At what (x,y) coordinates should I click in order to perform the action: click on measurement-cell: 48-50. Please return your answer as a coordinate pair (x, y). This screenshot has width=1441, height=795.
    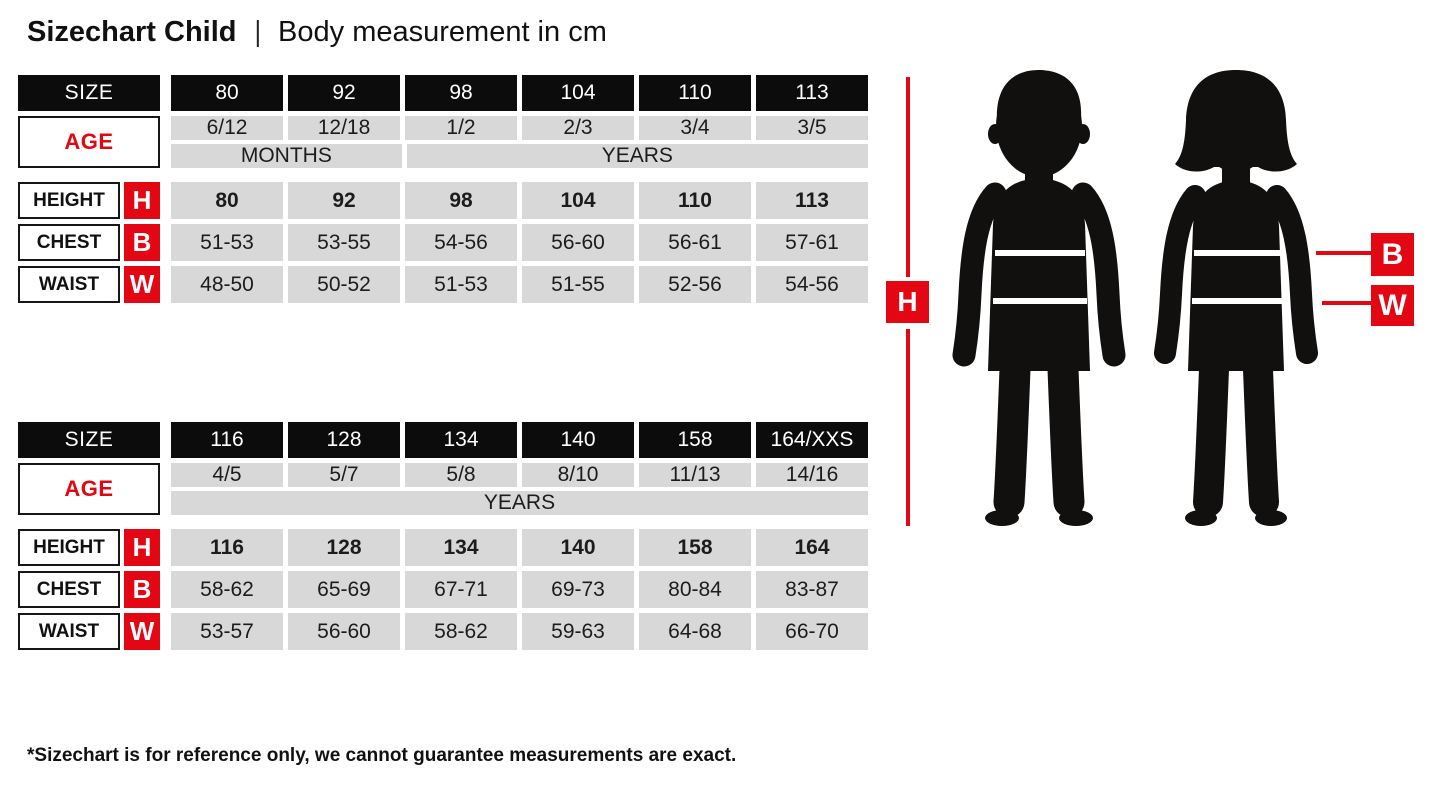
    Looking at the image, I should click on (227, 284).